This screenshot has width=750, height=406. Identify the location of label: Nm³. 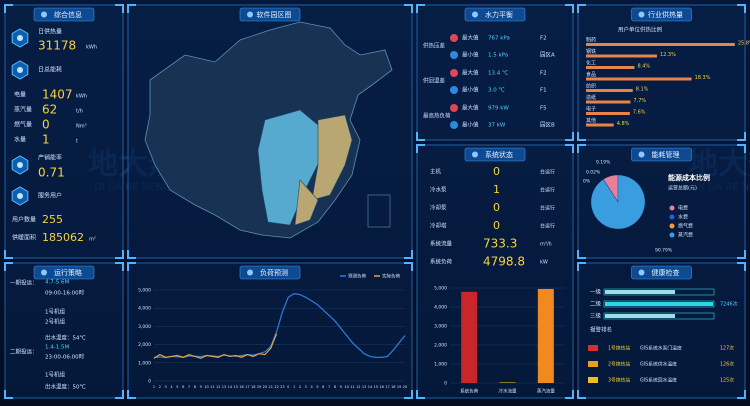
(81, 127).